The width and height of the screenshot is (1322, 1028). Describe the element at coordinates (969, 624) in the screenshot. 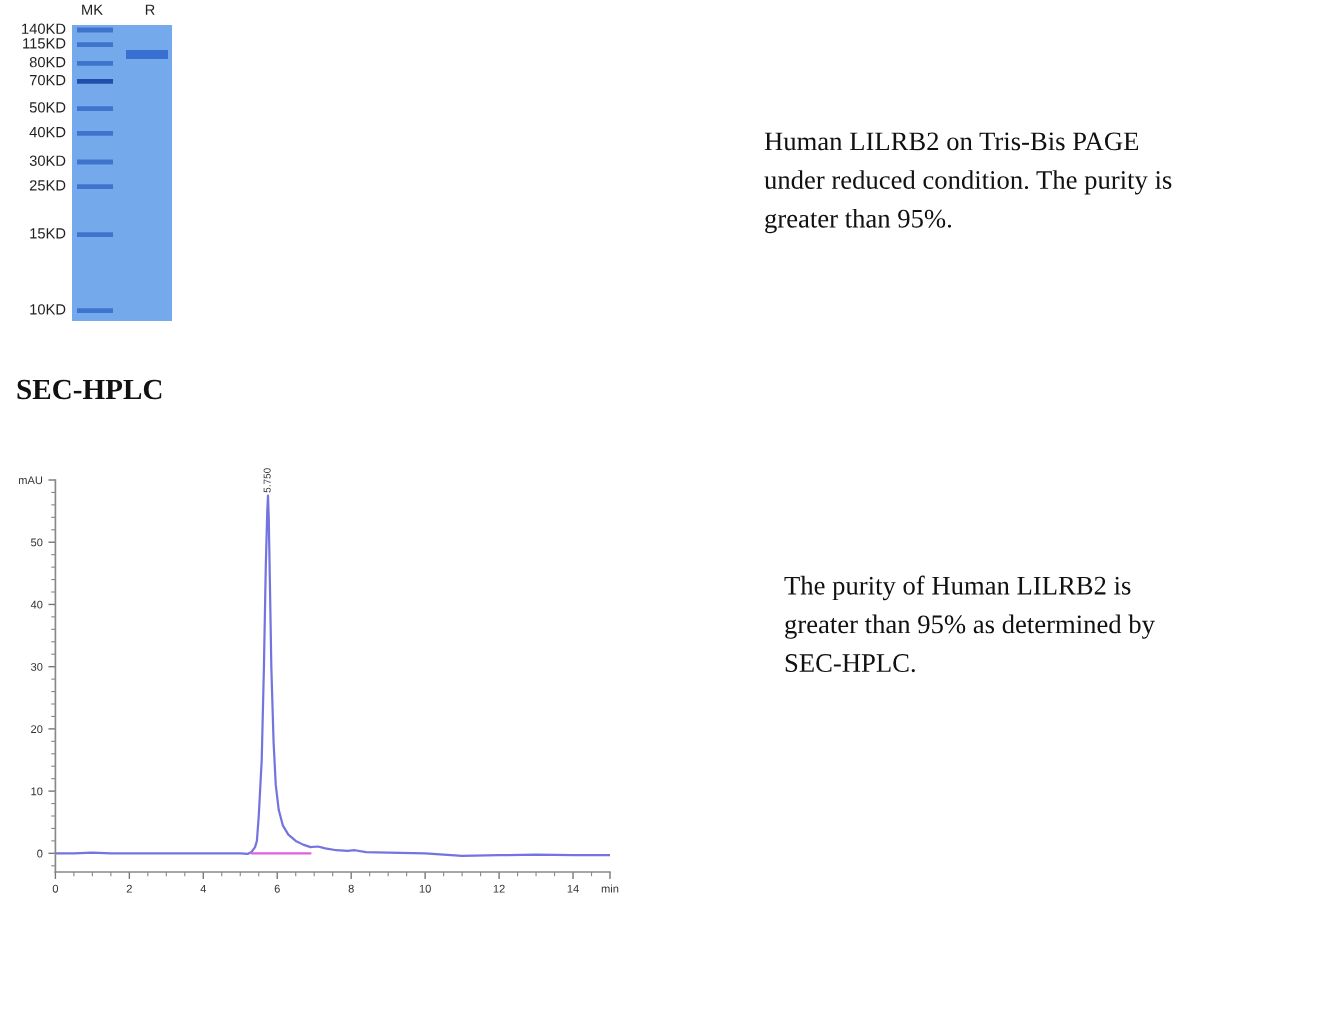

I see `text: The purity of Human LILRB2 is greater than 95% as determined by SEC-HPLC.` at that location.